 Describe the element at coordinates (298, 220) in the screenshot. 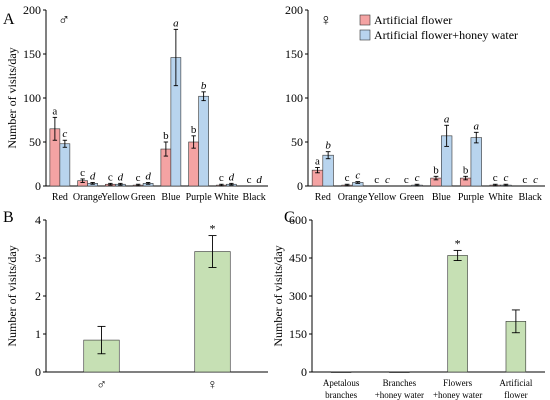

I see `y-tick-label: 600` at that location.